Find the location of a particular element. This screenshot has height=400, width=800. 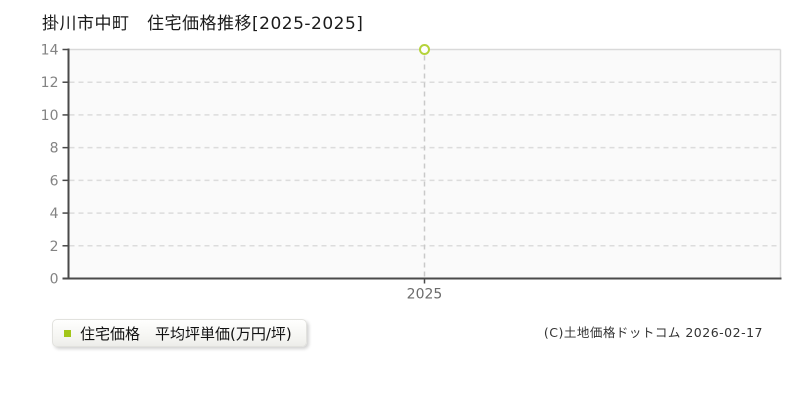

legend: 住宅価格 平均坪単価(万円/坪) is located at coordinates (179, 333).